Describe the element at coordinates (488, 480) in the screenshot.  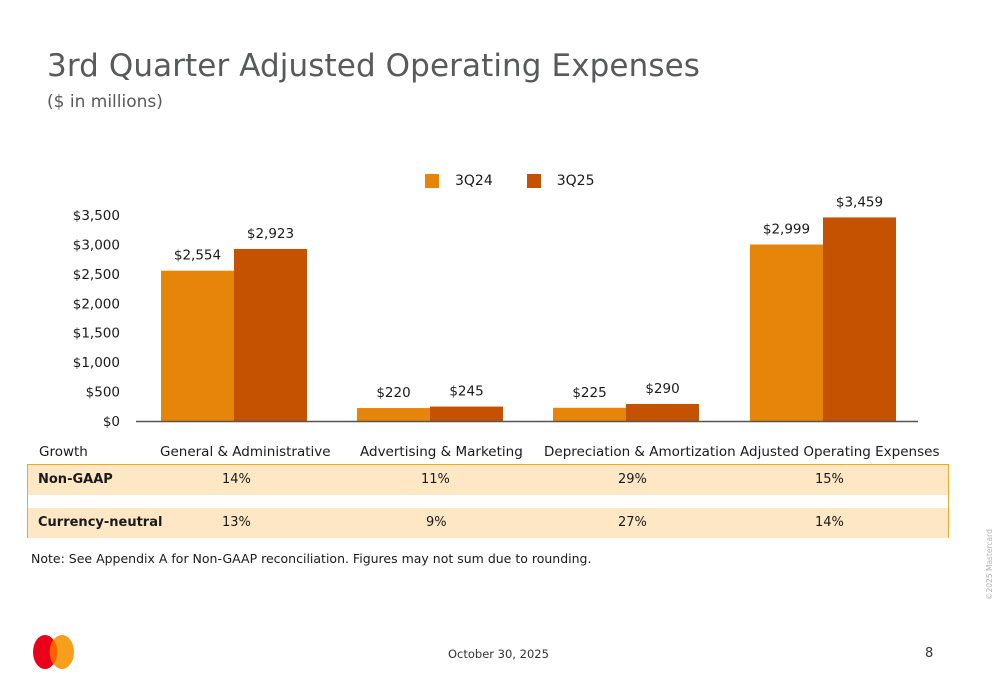
I see `growth-row-non-gaap: Non-GAAP 14% 11% 29% 15%` at that location.